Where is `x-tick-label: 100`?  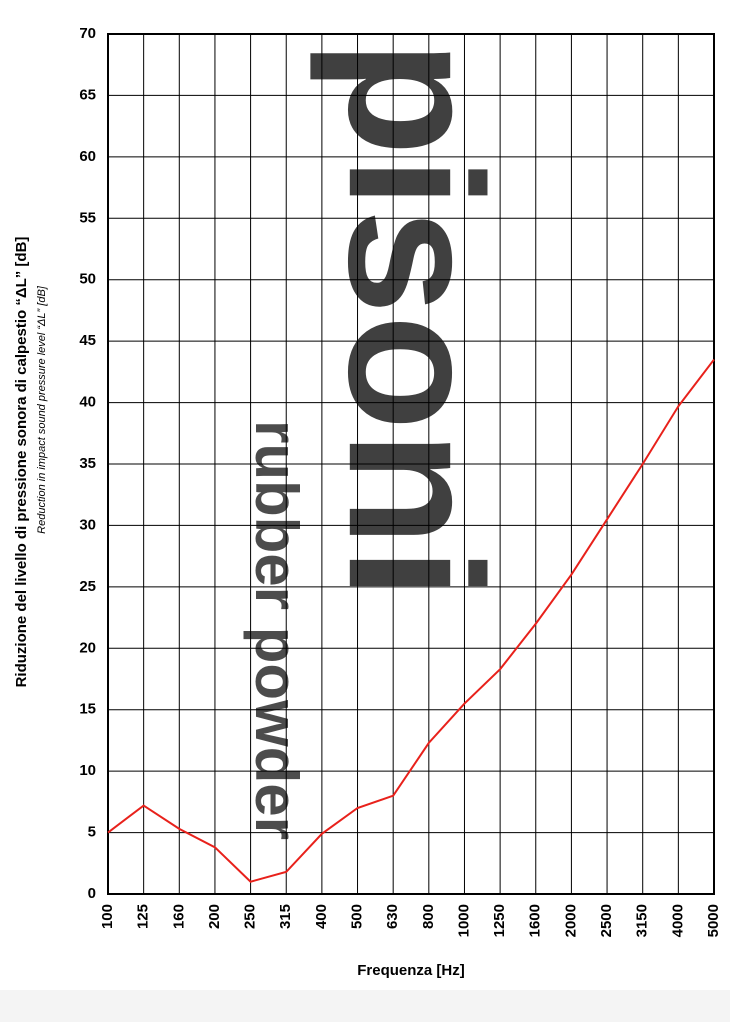
x-tick-label: 100 is located at coordinates (107, 916).